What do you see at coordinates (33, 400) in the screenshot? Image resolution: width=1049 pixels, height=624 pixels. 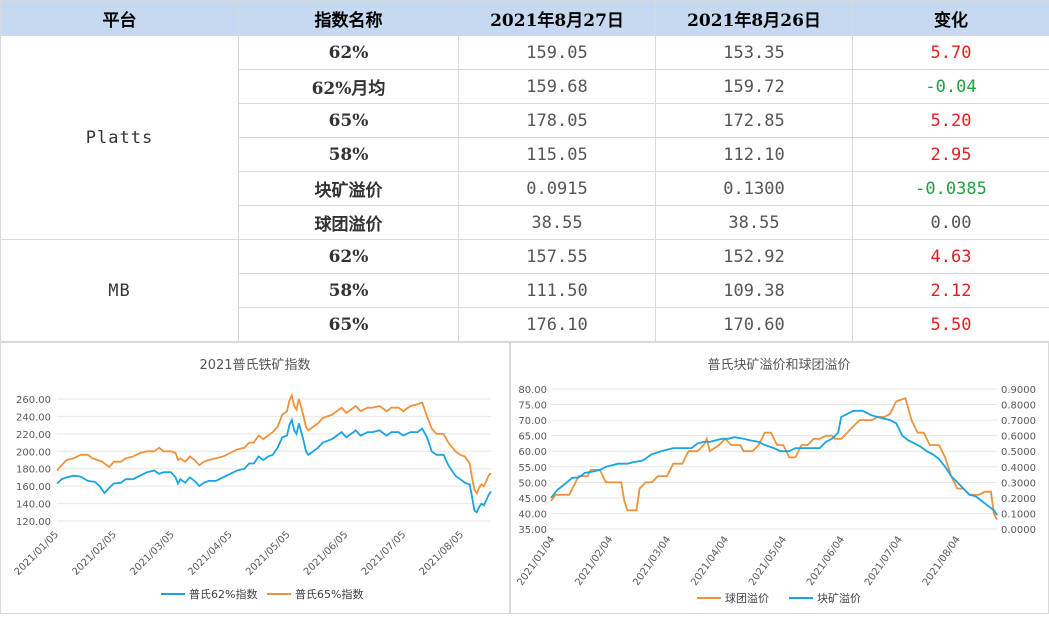 I see `y-tick-label: 260.00` at bounding box center [33, 400].